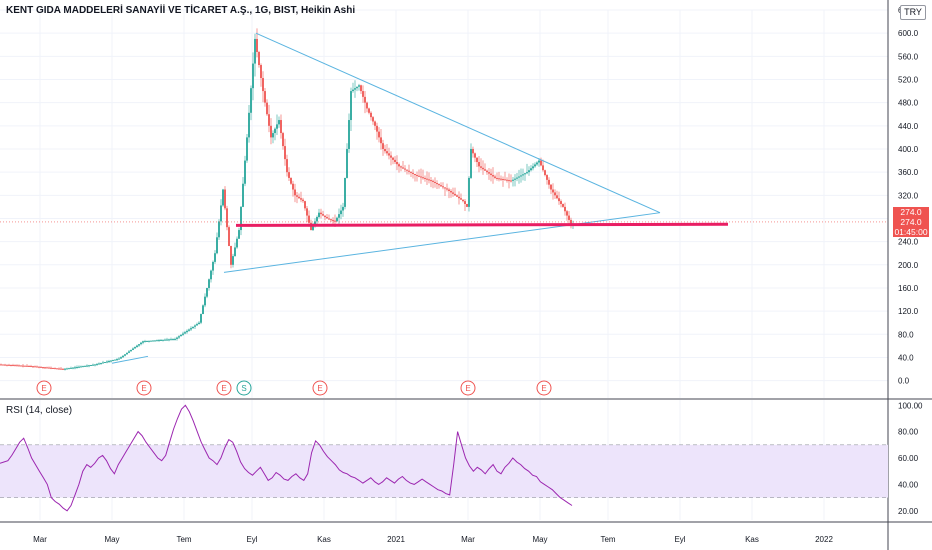  What do you see at coordinates (908, 458) in the screenshot?
I see `rsi-tick-label: 60.00` at bounding box center [908, 458].